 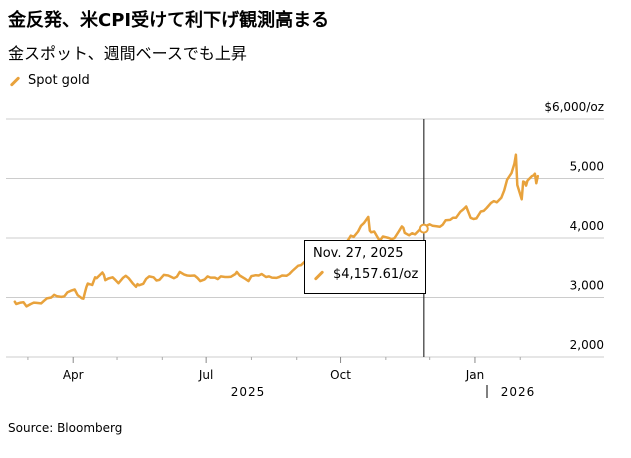 What do you see at coordinates (65, 428) in the screenshot?
I see `source-note: Source: Bloomberg` at bounding box center [65, 428].